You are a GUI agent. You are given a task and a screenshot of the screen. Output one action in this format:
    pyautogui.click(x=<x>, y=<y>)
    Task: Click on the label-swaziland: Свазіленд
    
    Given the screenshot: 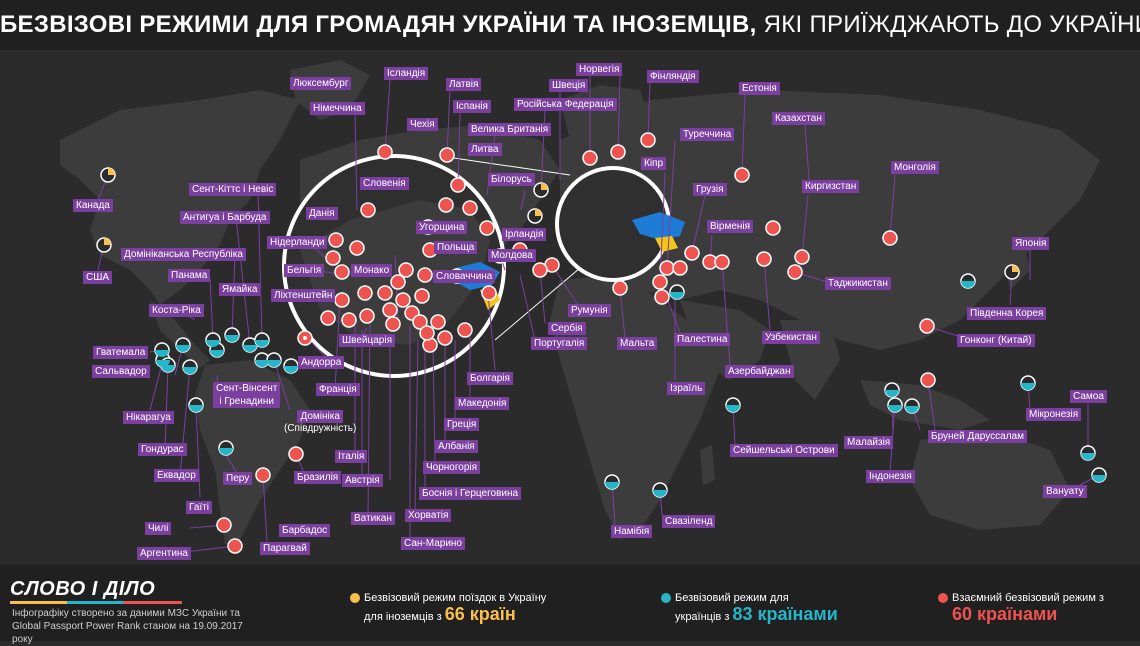 What is the action you would take?
    pyautogui.click(x=689, y=521)
    